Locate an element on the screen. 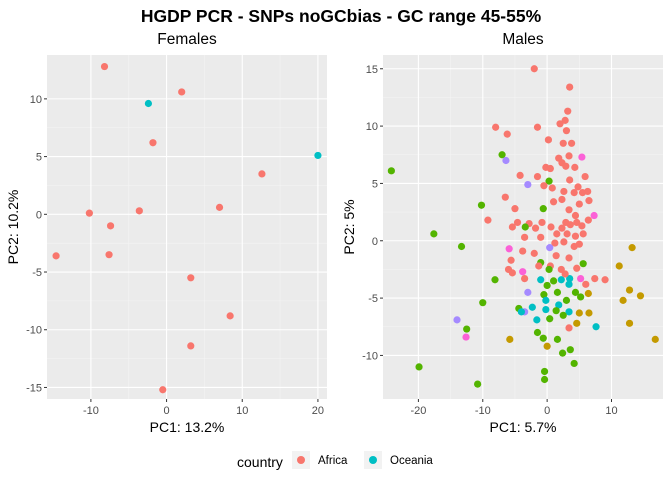 The height and width of the screenshot is (480, 672). x-axis-title-males: PC1: 5.7% is located at coordinates (523, 427).